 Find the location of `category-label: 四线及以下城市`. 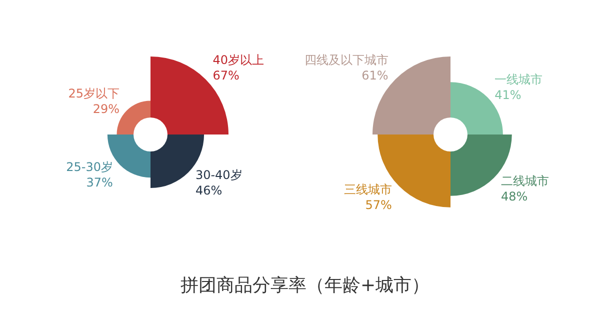

category-label: 四线及以下城市 is located at coordinates (346, 60).